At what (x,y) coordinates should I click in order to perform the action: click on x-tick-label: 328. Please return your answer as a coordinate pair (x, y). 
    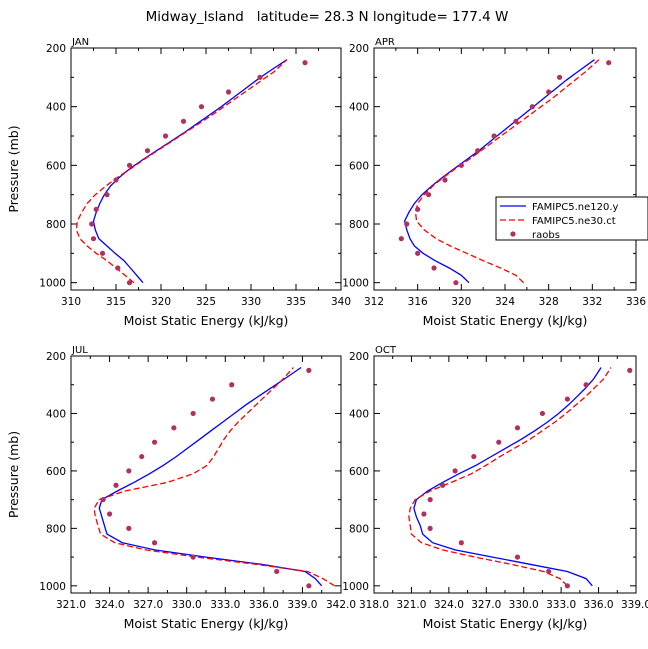
    Looking at the image, I should click on (549, 302).